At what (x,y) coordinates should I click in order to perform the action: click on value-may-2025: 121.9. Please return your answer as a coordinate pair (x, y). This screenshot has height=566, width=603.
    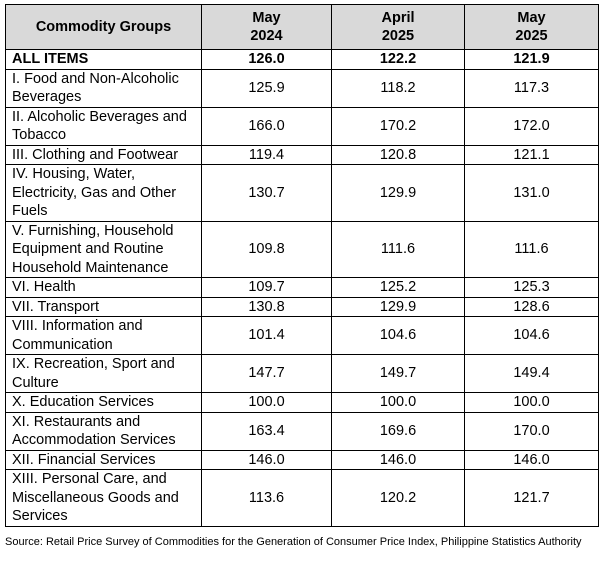
    Looking at the image, I should click on (531, 59).